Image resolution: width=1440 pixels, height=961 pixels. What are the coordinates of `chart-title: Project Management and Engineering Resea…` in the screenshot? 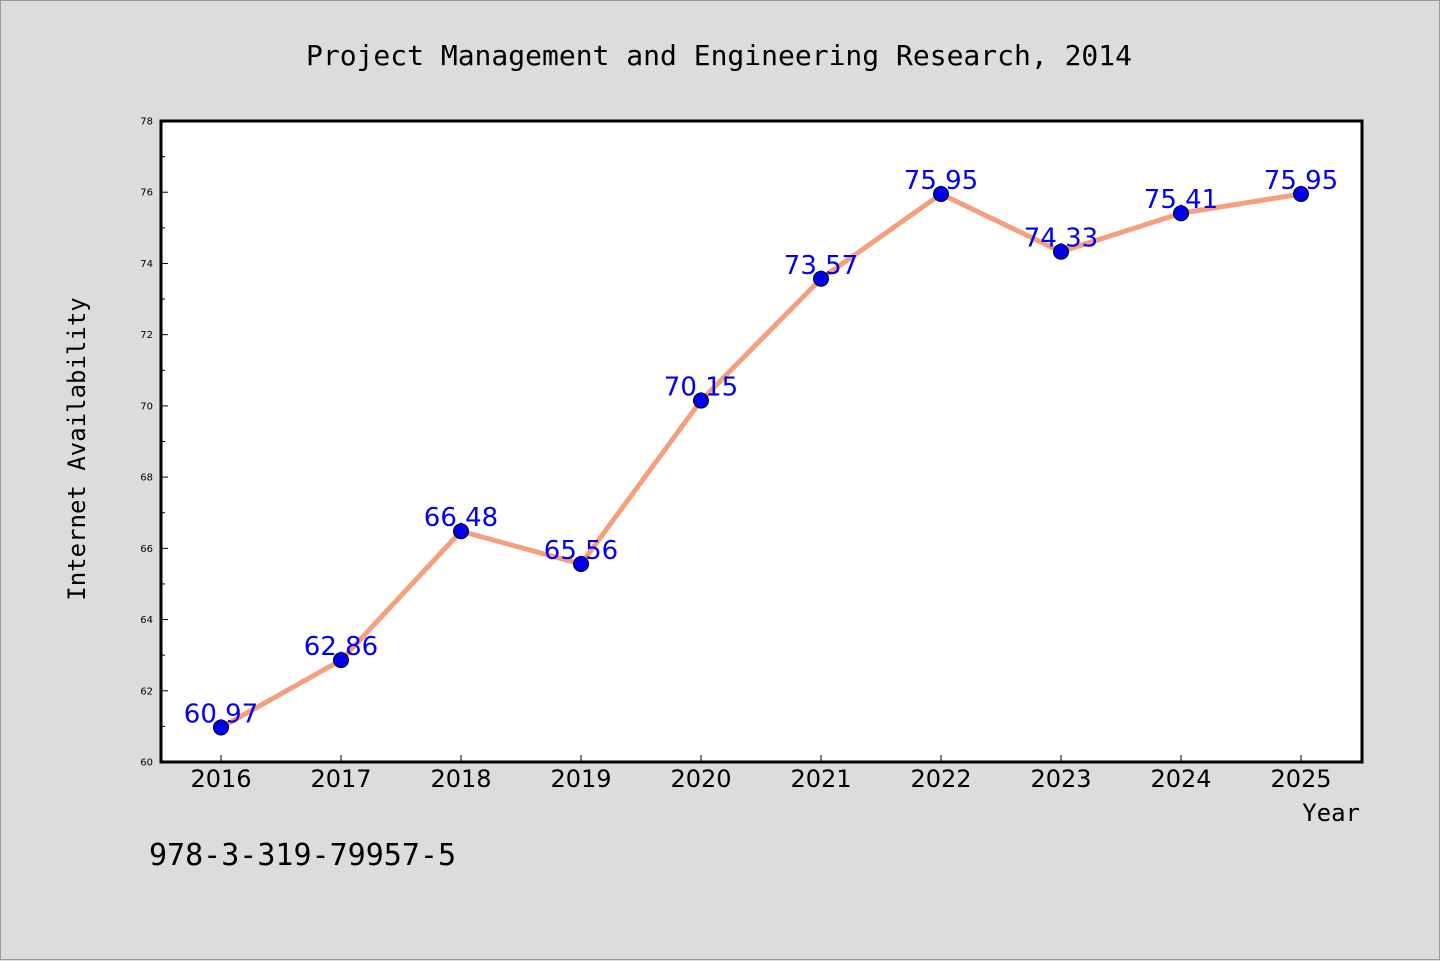 It's located at (719, 55).